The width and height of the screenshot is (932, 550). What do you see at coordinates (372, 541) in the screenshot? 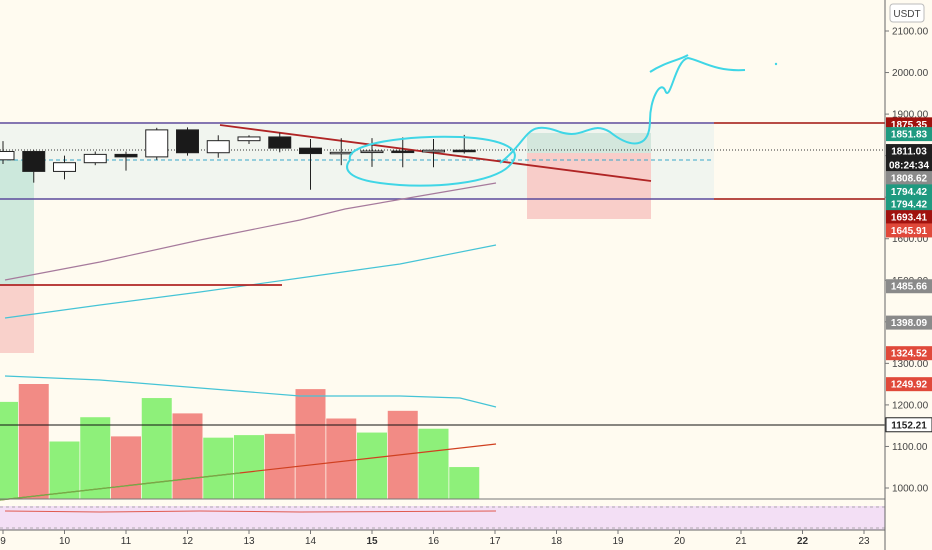
I see `time-tick-label: 15` at bounding box center [372, 541].